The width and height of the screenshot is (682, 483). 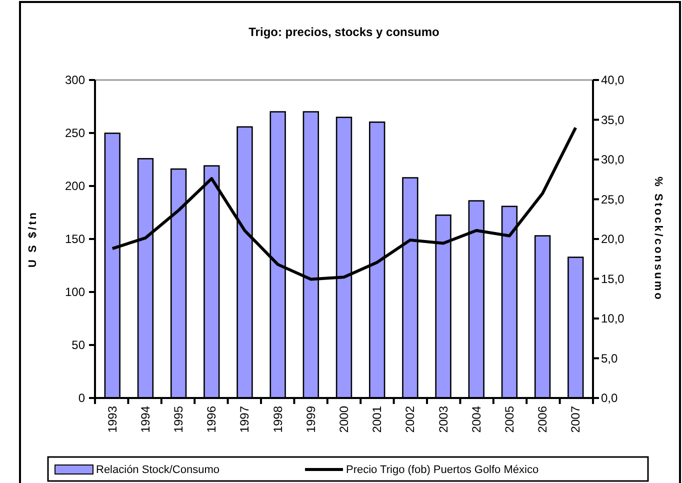 What do you see at coordinates (658, 239) in the screenshot?
I see `y2-axis-title: % Stock/consumo` at bounding box center [658, 239].